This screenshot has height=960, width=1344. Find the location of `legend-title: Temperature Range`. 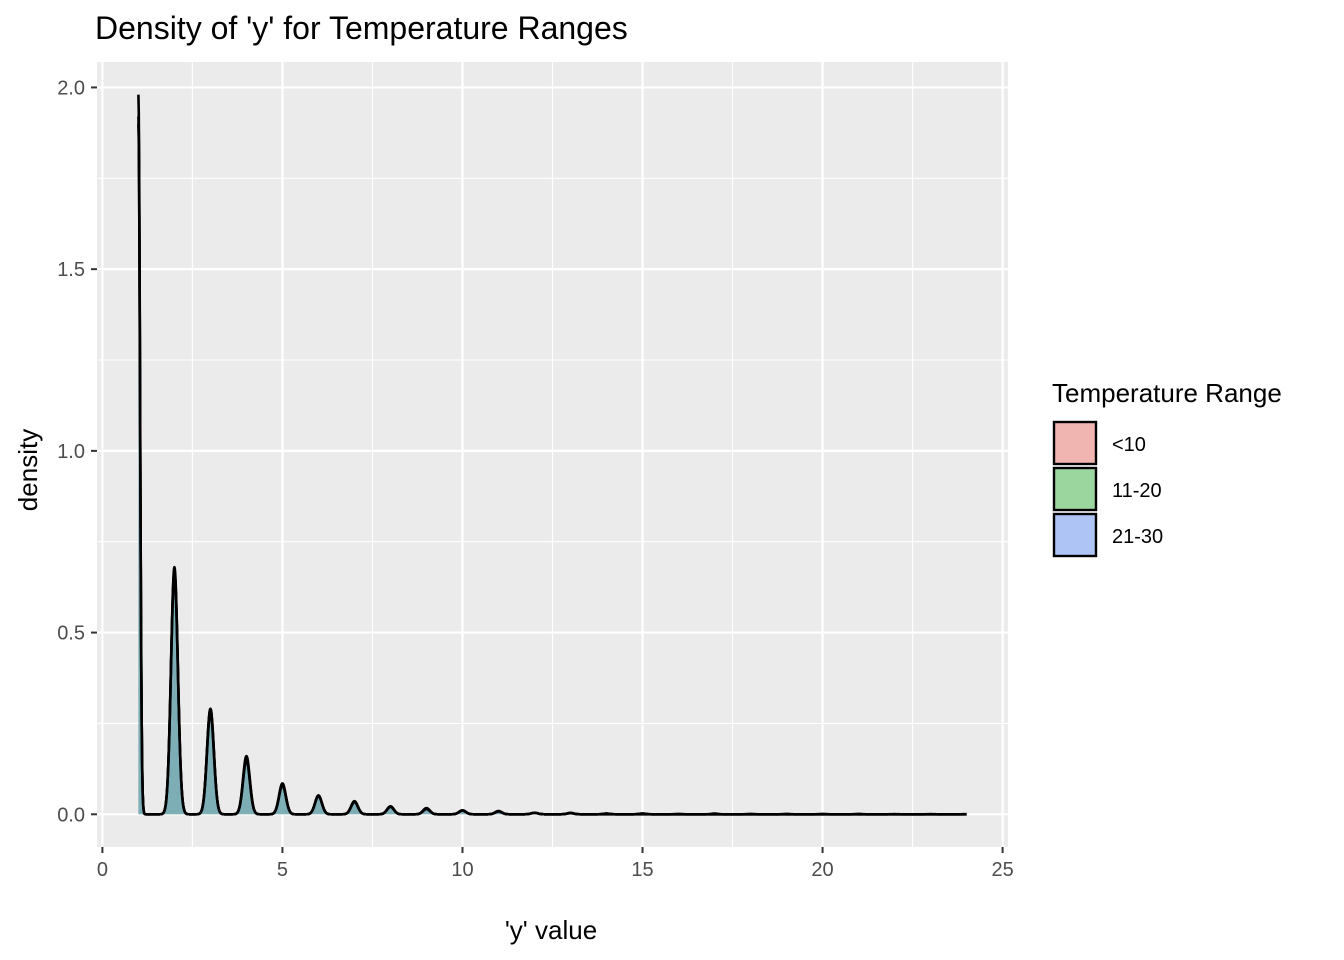

legend-title: Temperature Range is located at coordinates (1167, 393).